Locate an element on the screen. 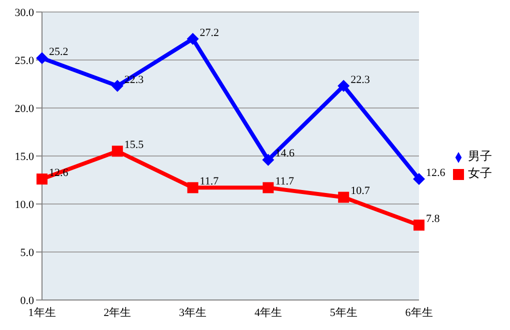 This screenshot has width=510, height=330. x-tick-label: 6年生 is located at coordinates (419, 312).